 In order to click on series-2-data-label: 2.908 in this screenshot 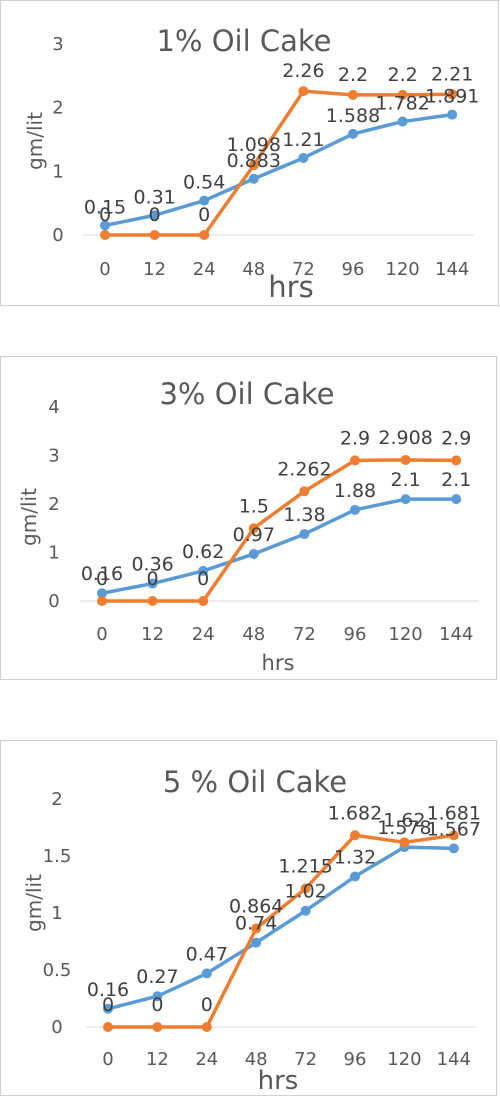, I will do `click(405, 438)`.